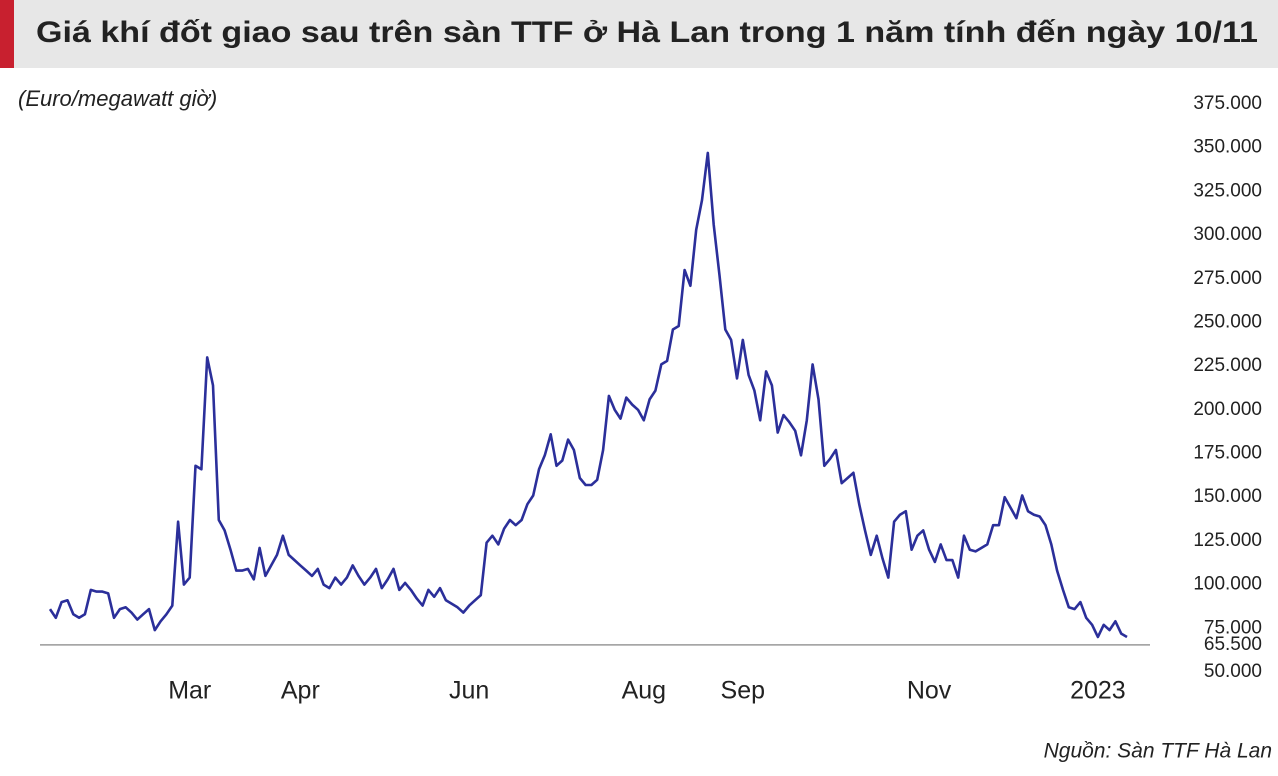  I want to click on source-note: Nguồn: Sàn TTF Hà Lan, so click(1158, 751).